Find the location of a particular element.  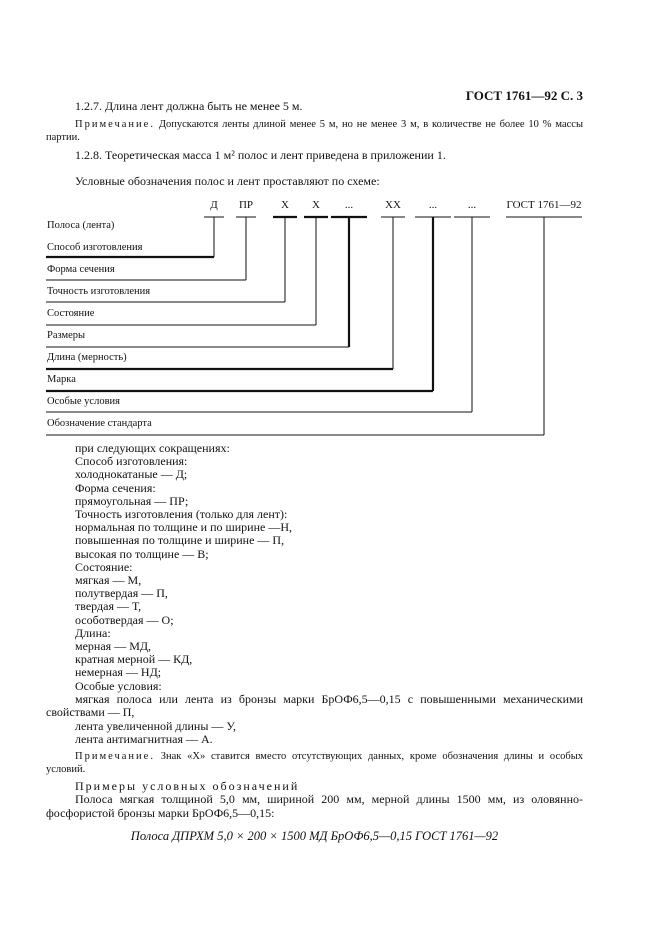

list-item: твердая — Т, is located at coordinates (108, 606).